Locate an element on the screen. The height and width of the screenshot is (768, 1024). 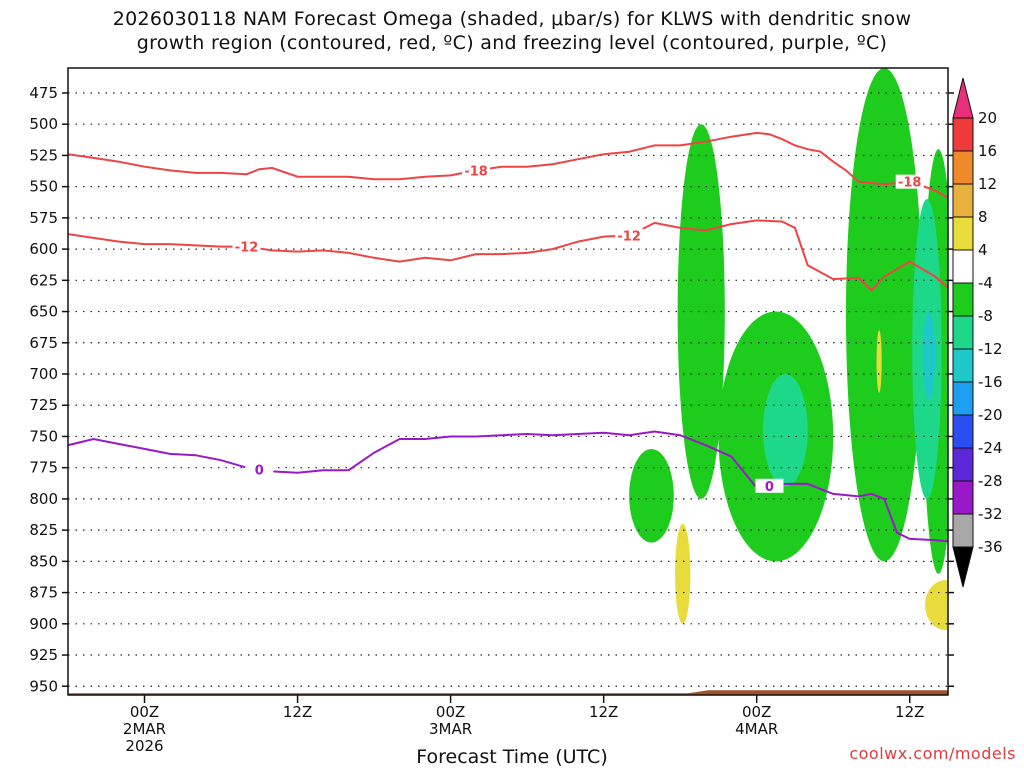
colorbar-label-9: -20 is located at coordinates (990, 415).